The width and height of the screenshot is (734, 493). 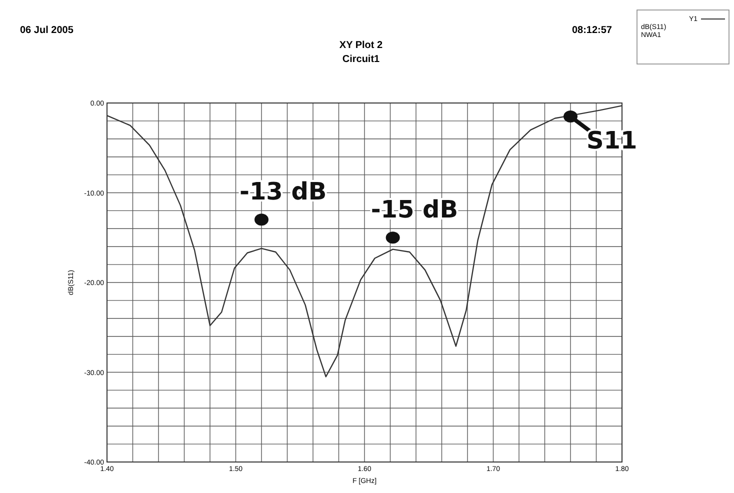 What do you see at coordinates (361, 45) in the screenshot?
I see `chart-title: XY Plot 2` at bounding box center [361, 45].